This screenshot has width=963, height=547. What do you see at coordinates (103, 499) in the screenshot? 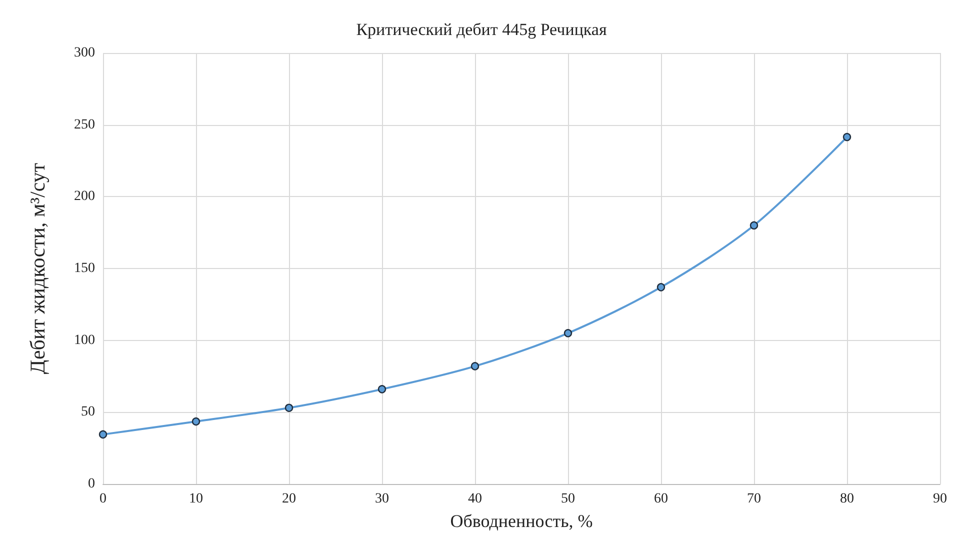
I see `x-tick-label: 0` at bounding box center [103, 499].